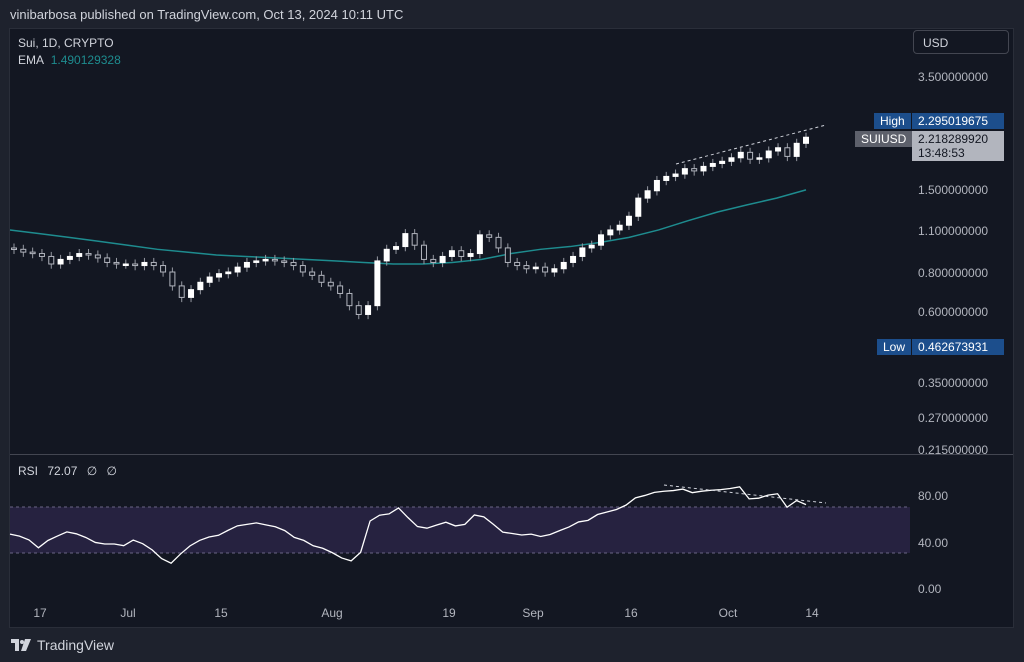  Describe the element at coordinates (66, 43) in the screenshot. I see `symbol-legend: Sui, 1D, CRYPTO` at that location.